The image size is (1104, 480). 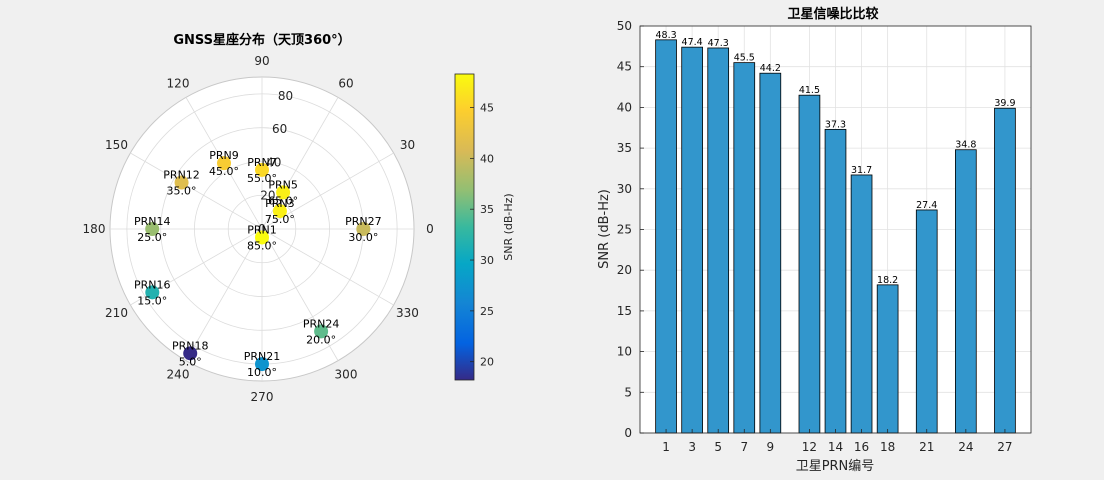 I want to click on bar-x-tick-label: 14, so click(x=835, y=447).